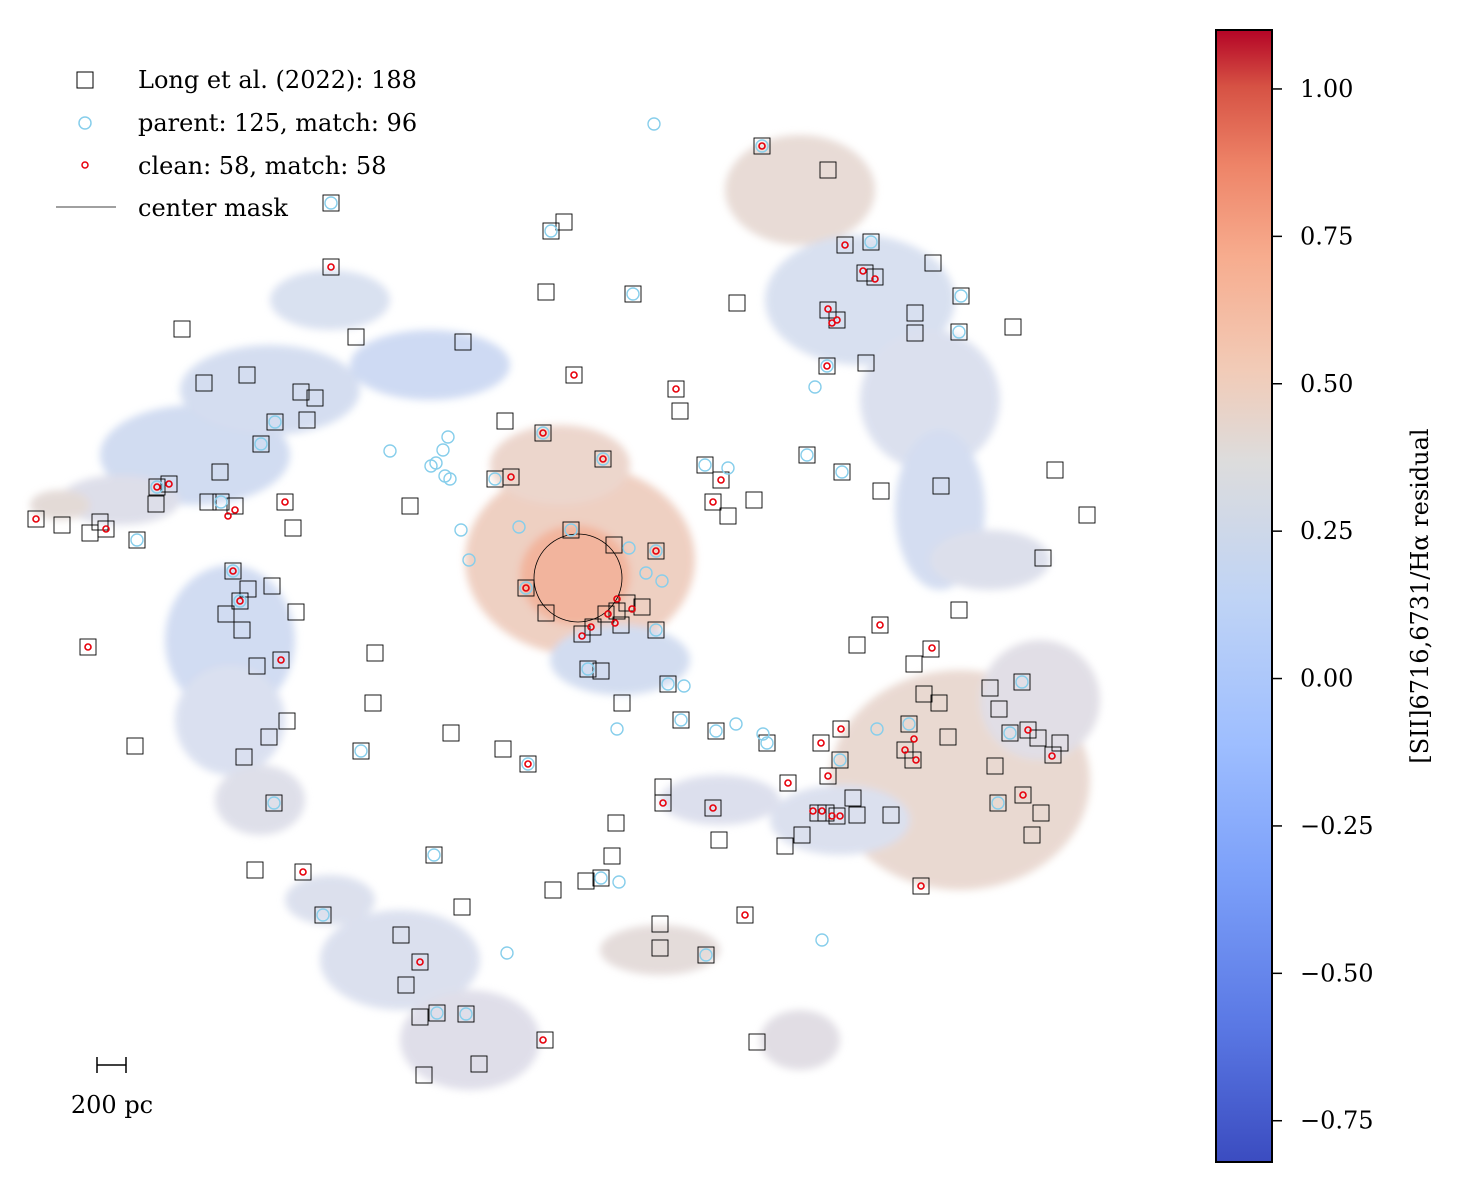 The width and height of the screenshot is (1467, 1192). What do you see at coordinates (1326, 531) in the screenshot?
I see `colorbar-tick-label: 0.25` at bounding box center [1326, 531].